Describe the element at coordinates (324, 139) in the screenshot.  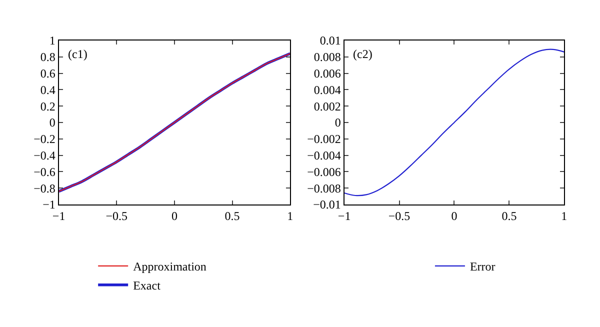
I see `y-tick-label: −0.002` at that location.